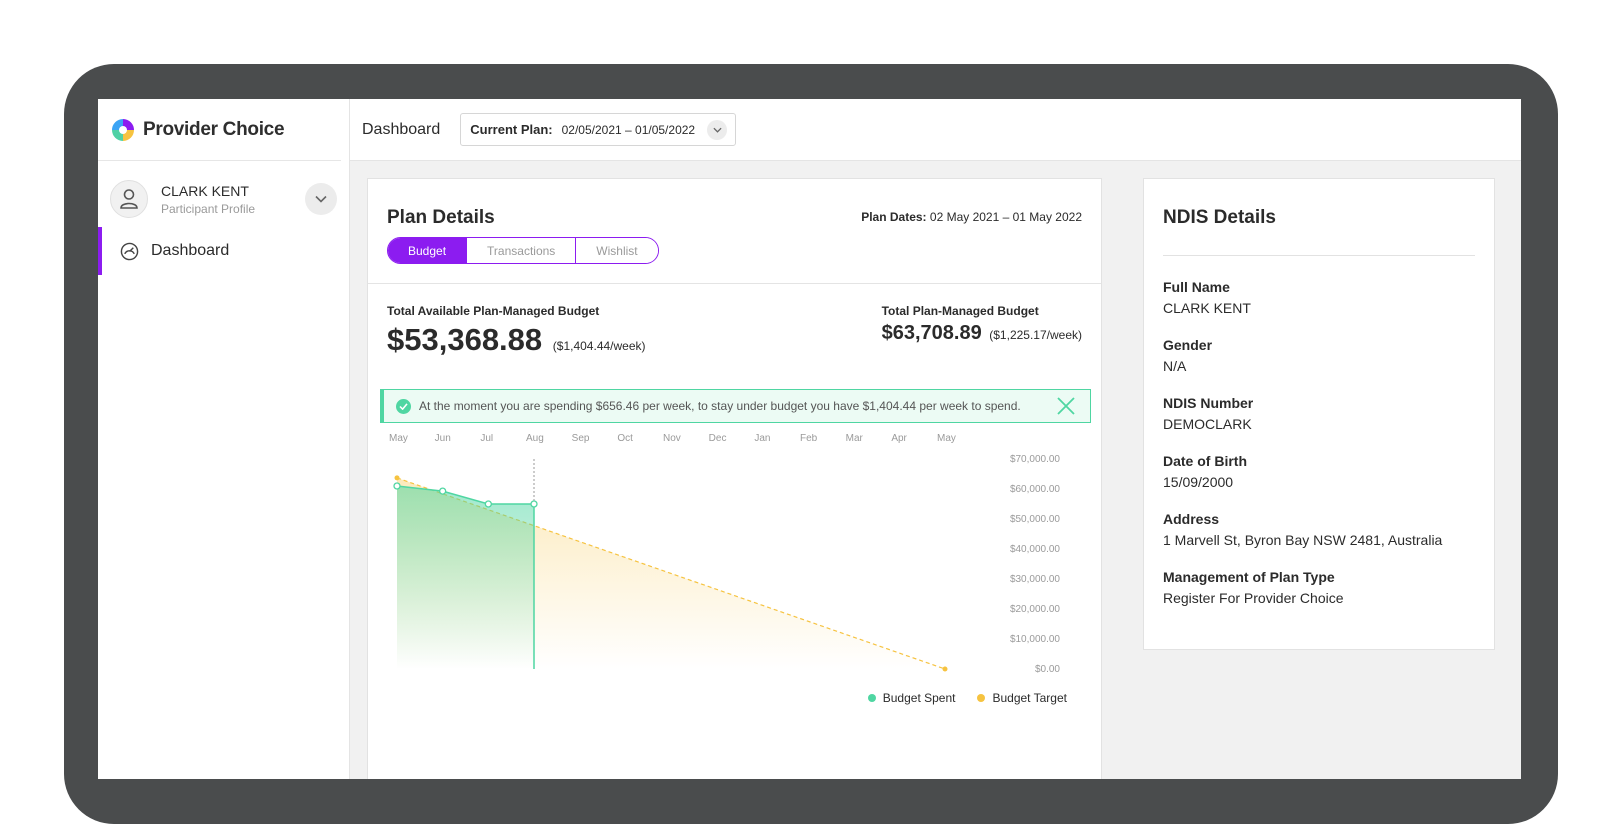 The width and height of the screenshot is (1624, 824). What do you see at coordinates (855, 439) in the screenshot?
I see `x-tick-label: Mar` at bounding box center [855, 439].